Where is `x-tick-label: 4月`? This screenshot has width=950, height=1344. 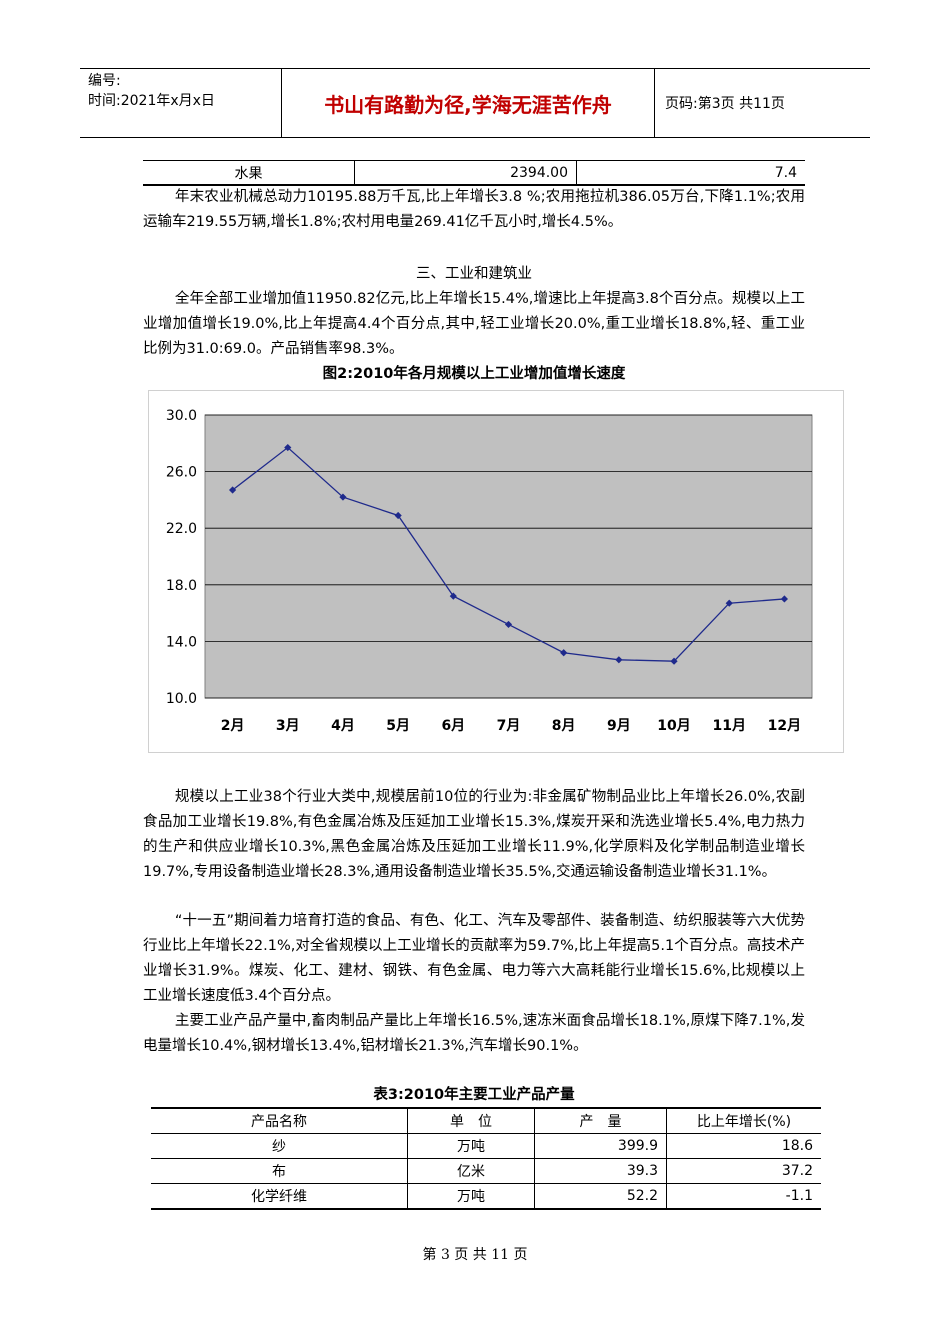
x-tick-label: 4月 is located at coordinates (343, 726).